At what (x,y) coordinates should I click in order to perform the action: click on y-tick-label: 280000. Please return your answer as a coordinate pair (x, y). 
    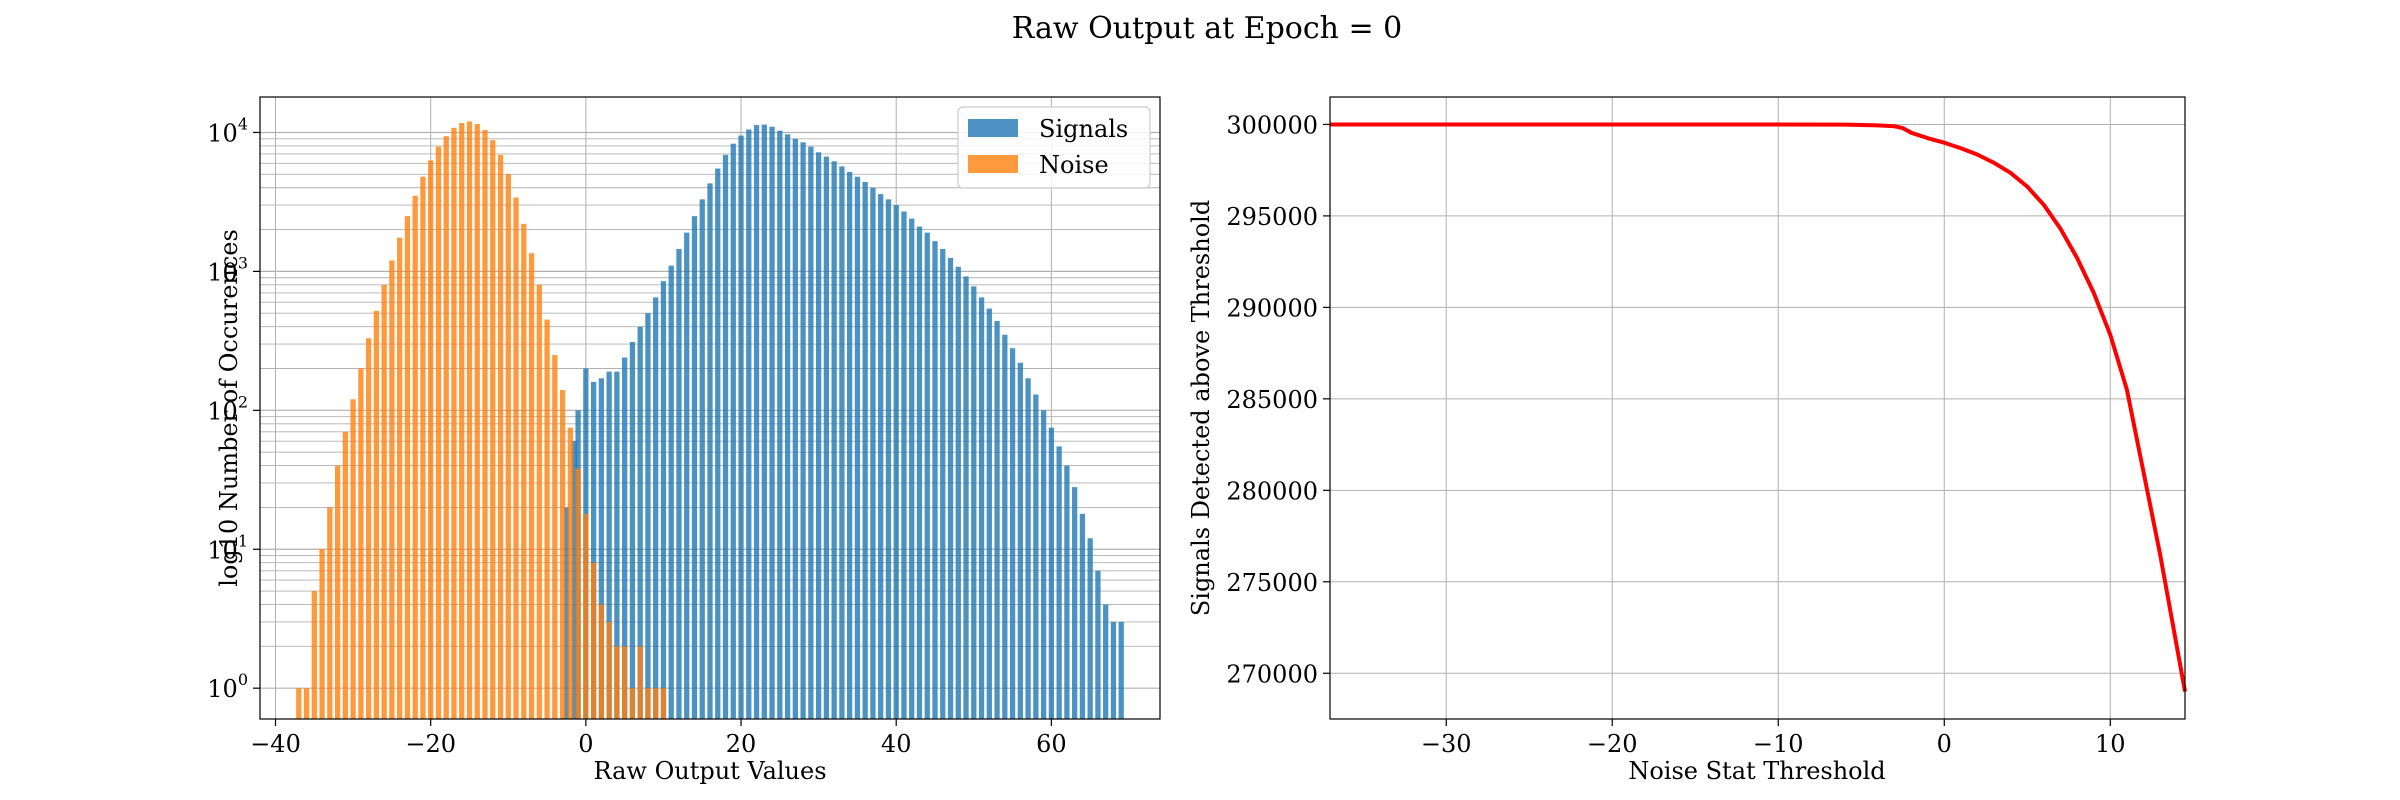
    Looking at the image, I should click on (1272, 491).